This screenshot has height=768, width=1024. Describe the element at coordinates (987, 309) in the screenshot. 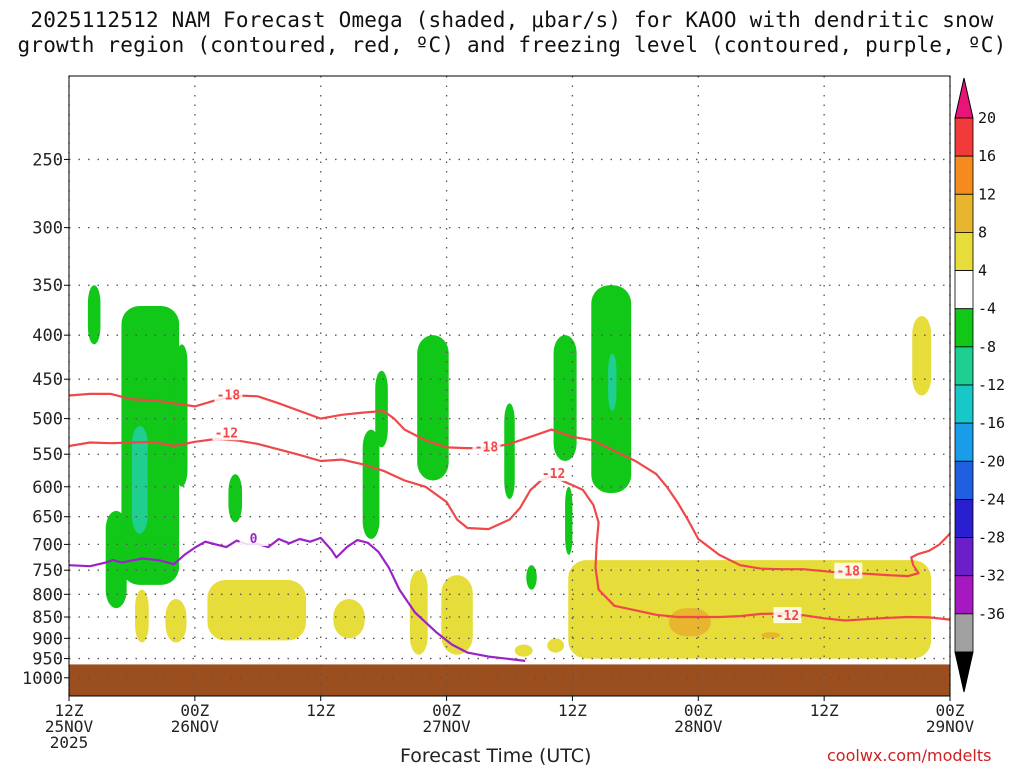

I see `colorbar-label: -4` at that location.